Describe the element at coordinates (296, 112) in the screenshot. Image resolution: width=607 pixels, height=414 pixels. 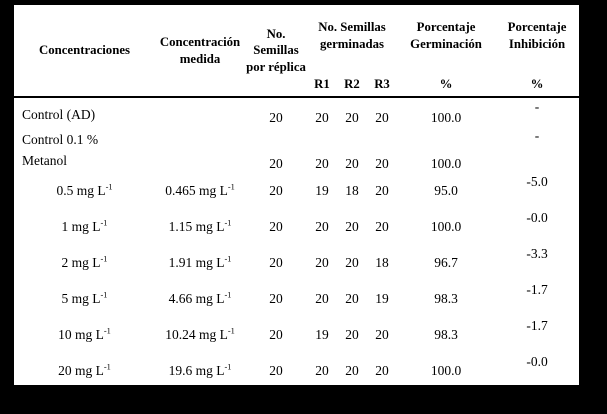
I see `table-row-control-ad: Control (AD) 20 20 20 20 100.0 -` at that location.